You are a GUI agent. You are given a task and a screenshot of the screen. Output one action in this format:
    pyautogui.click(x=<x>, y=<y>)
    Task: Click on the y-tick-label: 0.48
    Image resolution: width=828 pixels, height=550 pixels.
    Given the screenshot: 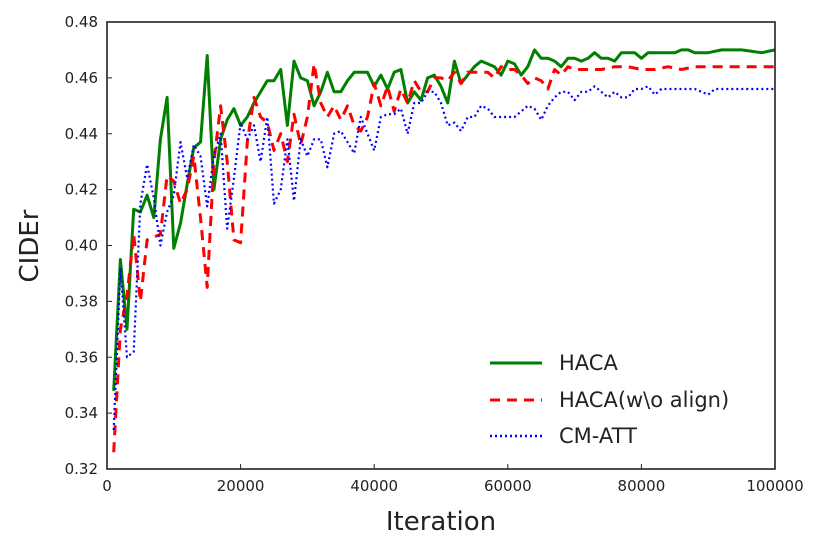 What is the action you would take?
    pyautogui.click(x=81, y=22)
    